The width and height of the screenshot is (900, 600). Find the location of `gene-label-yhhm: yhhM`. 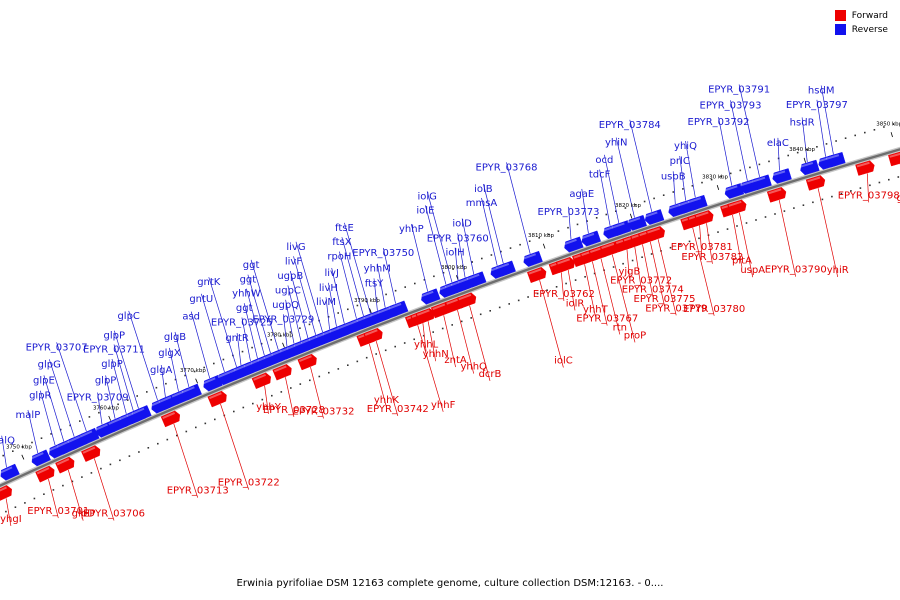

gene-label-yhhm: yhhM is located at coordinates (377, 269).